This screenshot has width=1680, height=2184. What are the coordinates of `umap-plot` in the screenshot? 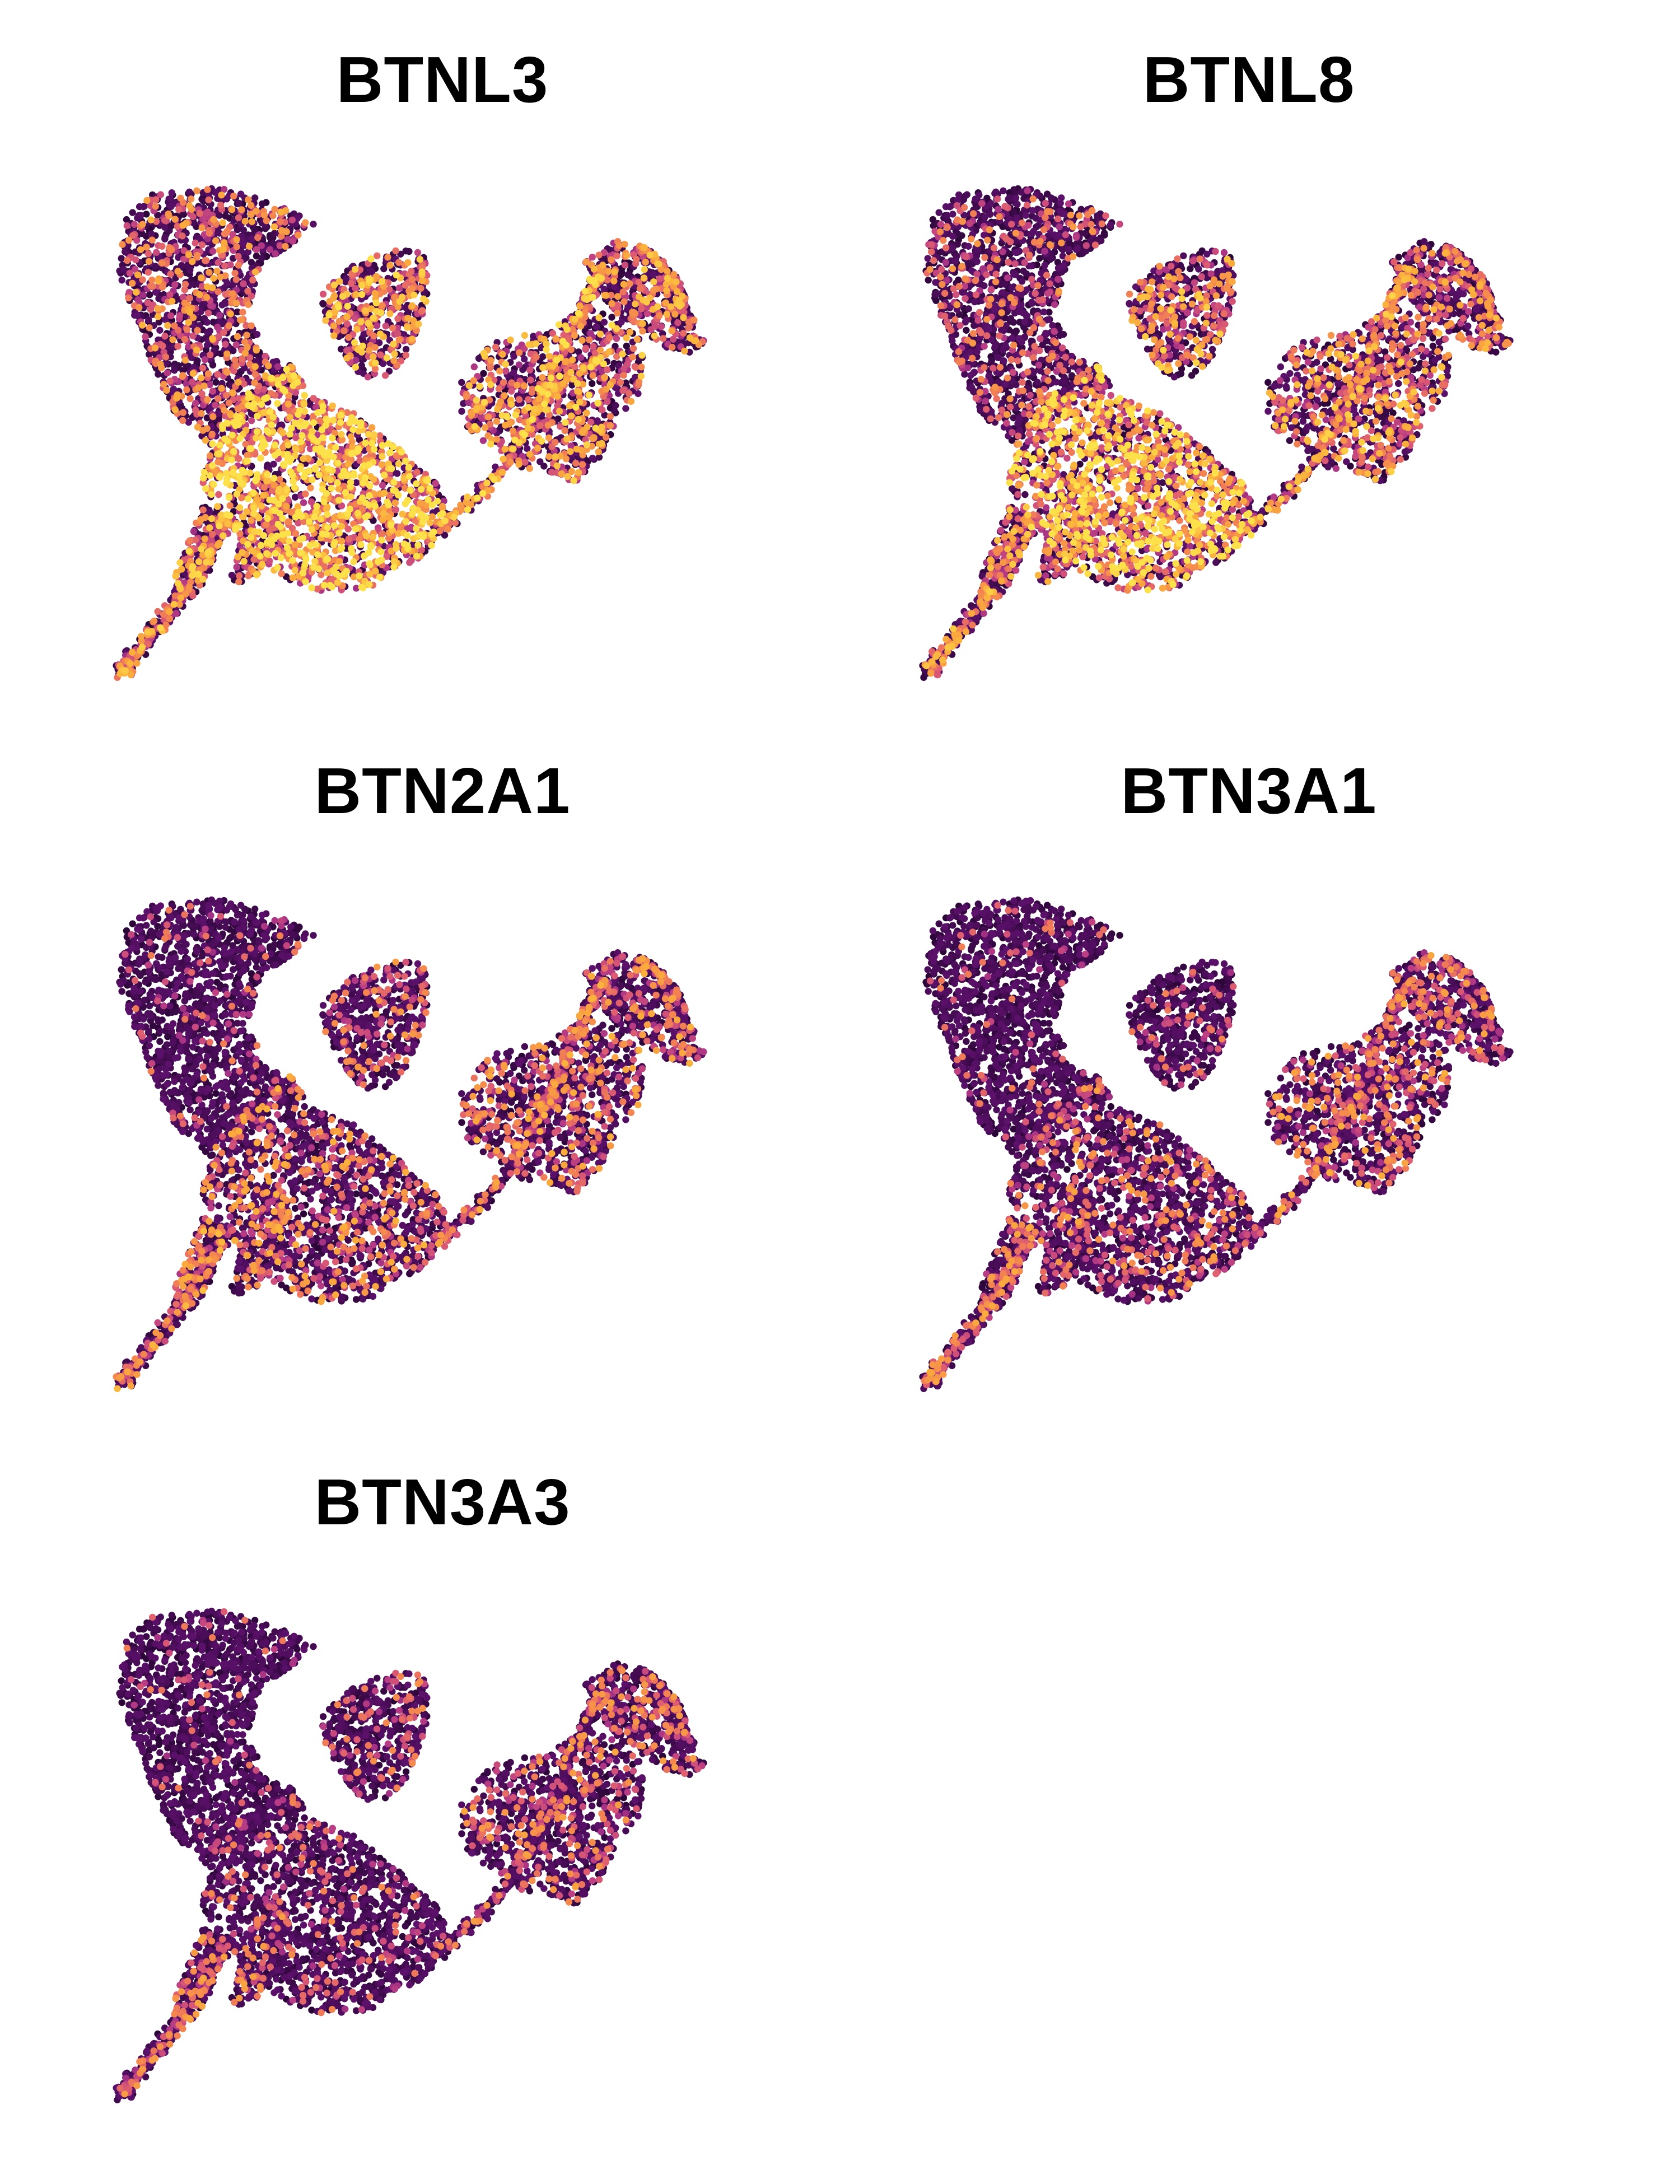 It's located at (410, 433).